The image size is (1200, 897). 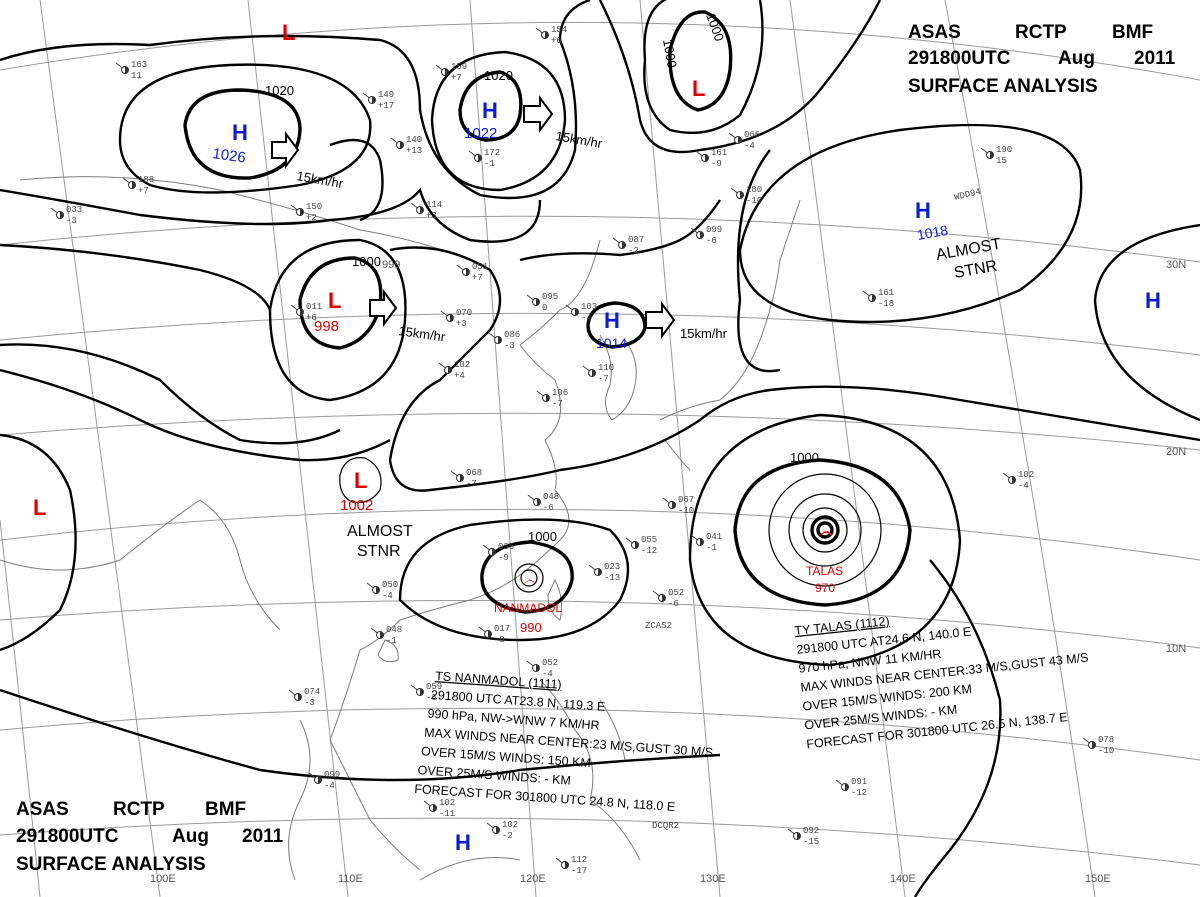 I want to click on station-plot: 048-1, so click(x=386, y=635).